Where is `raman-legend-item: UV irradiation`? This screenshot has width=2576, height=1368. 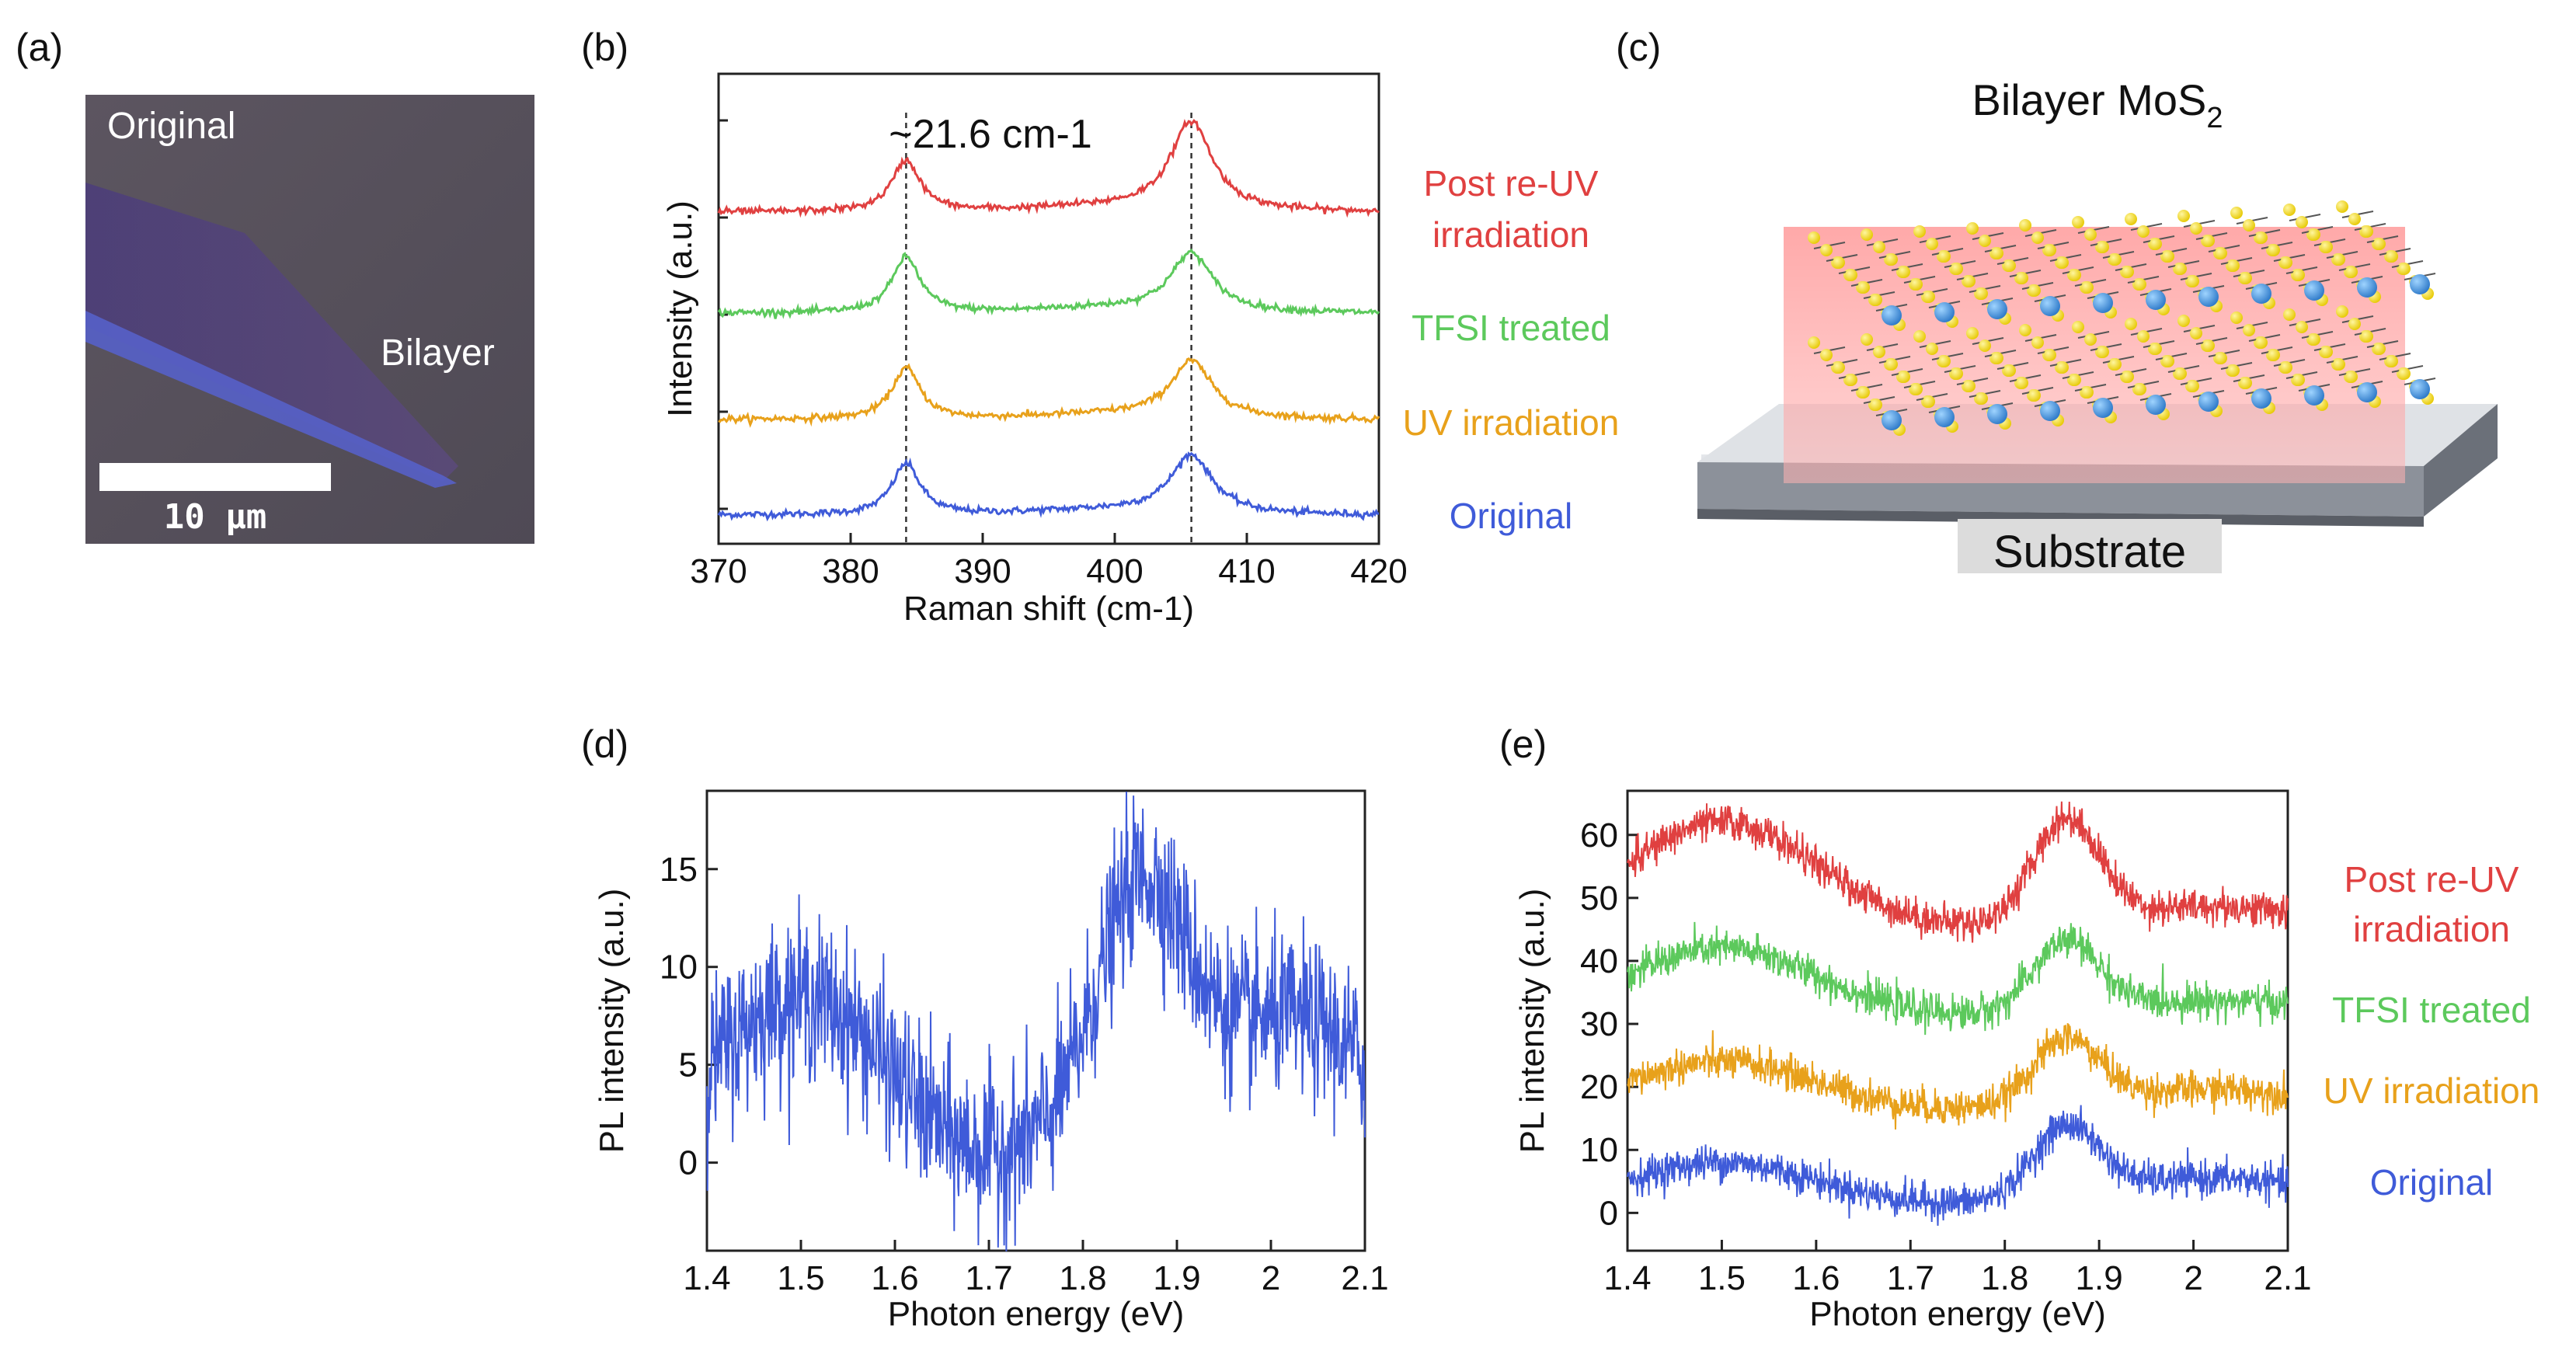 raman-legend-item: UV irradiation is located at coordinates (1511, 422).